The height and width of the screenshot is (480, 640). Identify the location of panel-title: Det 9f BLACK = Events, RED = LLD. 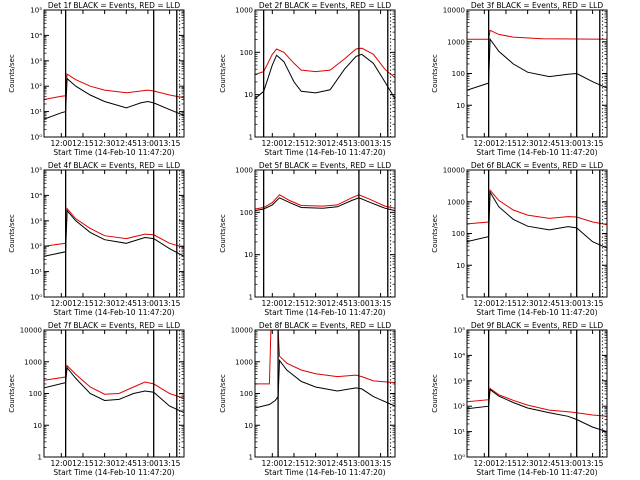
(537, 325).